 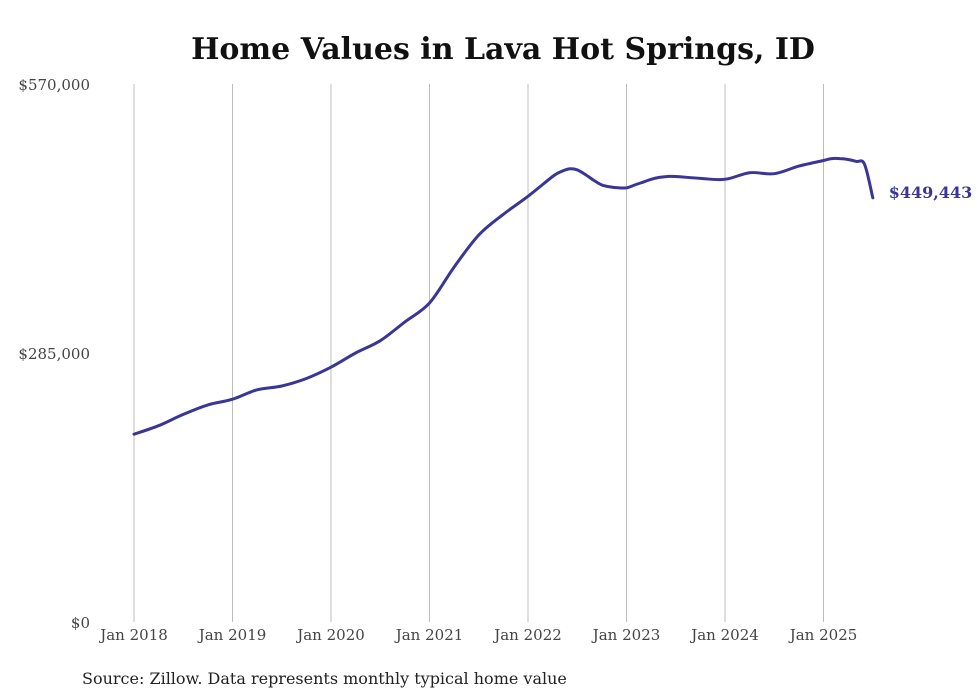 I want to click on y-tick-label: $285,000, so click(x=54, y=354).